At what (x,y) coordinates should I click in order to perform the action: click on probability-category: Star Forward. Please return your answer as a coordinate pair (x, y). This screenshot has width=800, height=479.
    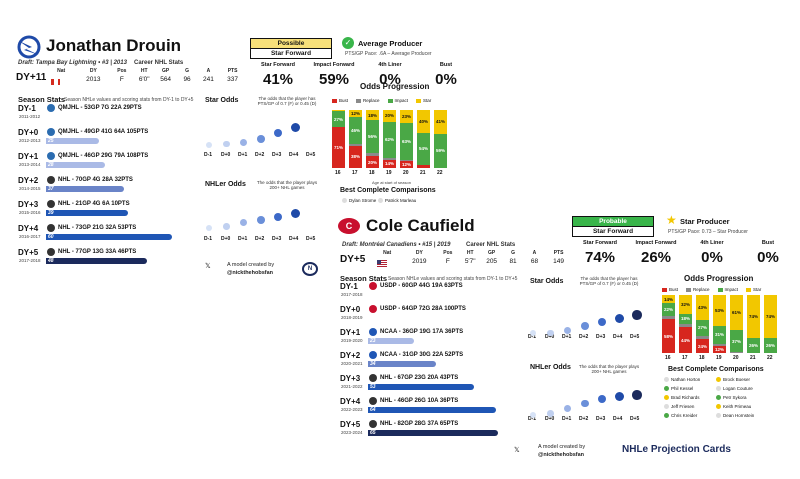
    Looking at the image, I should click on (613, 231).